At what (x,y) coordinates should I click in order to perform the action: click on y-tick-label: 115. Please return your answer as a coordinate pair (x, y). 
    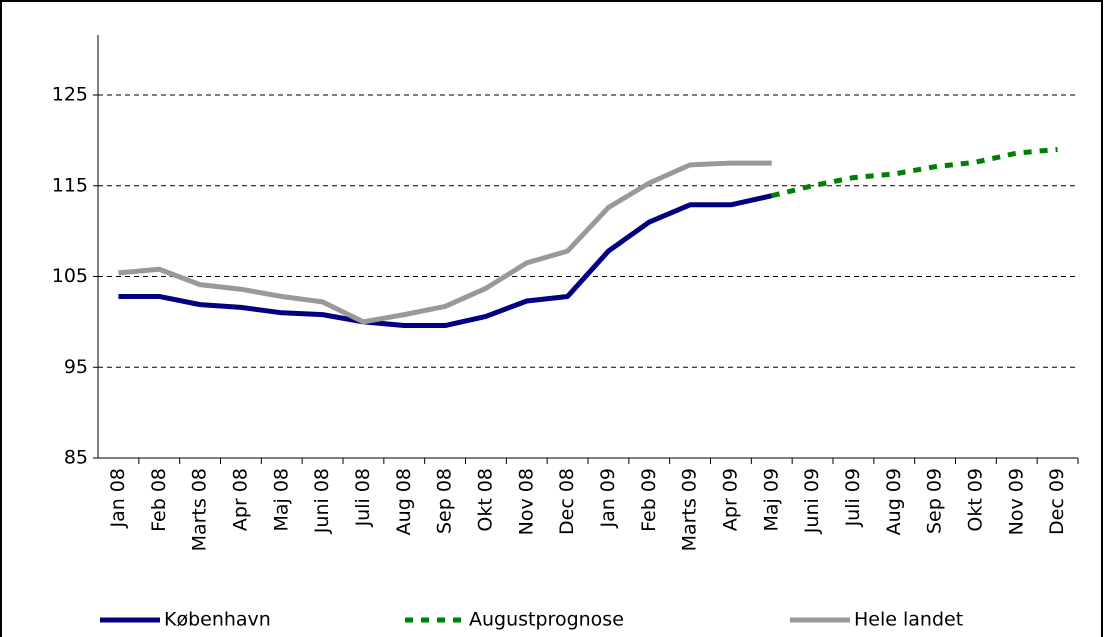
    Looking at the image, I should click on (70, 185).